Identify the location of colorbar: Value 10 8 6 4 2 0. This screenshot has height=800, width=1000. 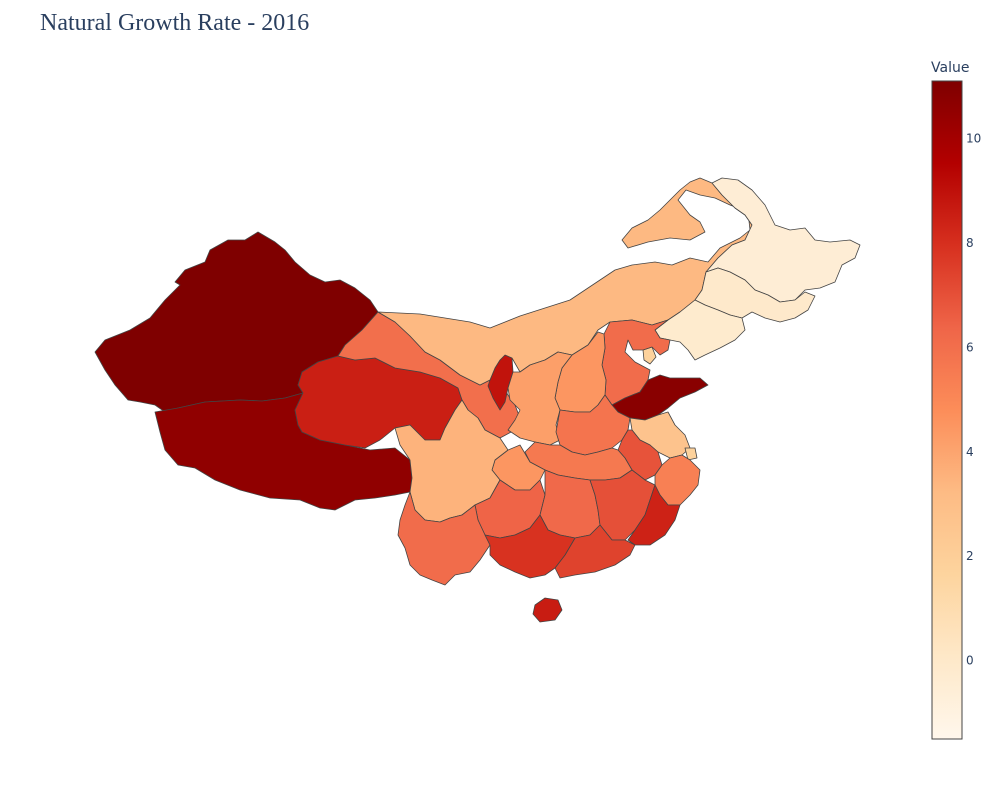
(956, 400).